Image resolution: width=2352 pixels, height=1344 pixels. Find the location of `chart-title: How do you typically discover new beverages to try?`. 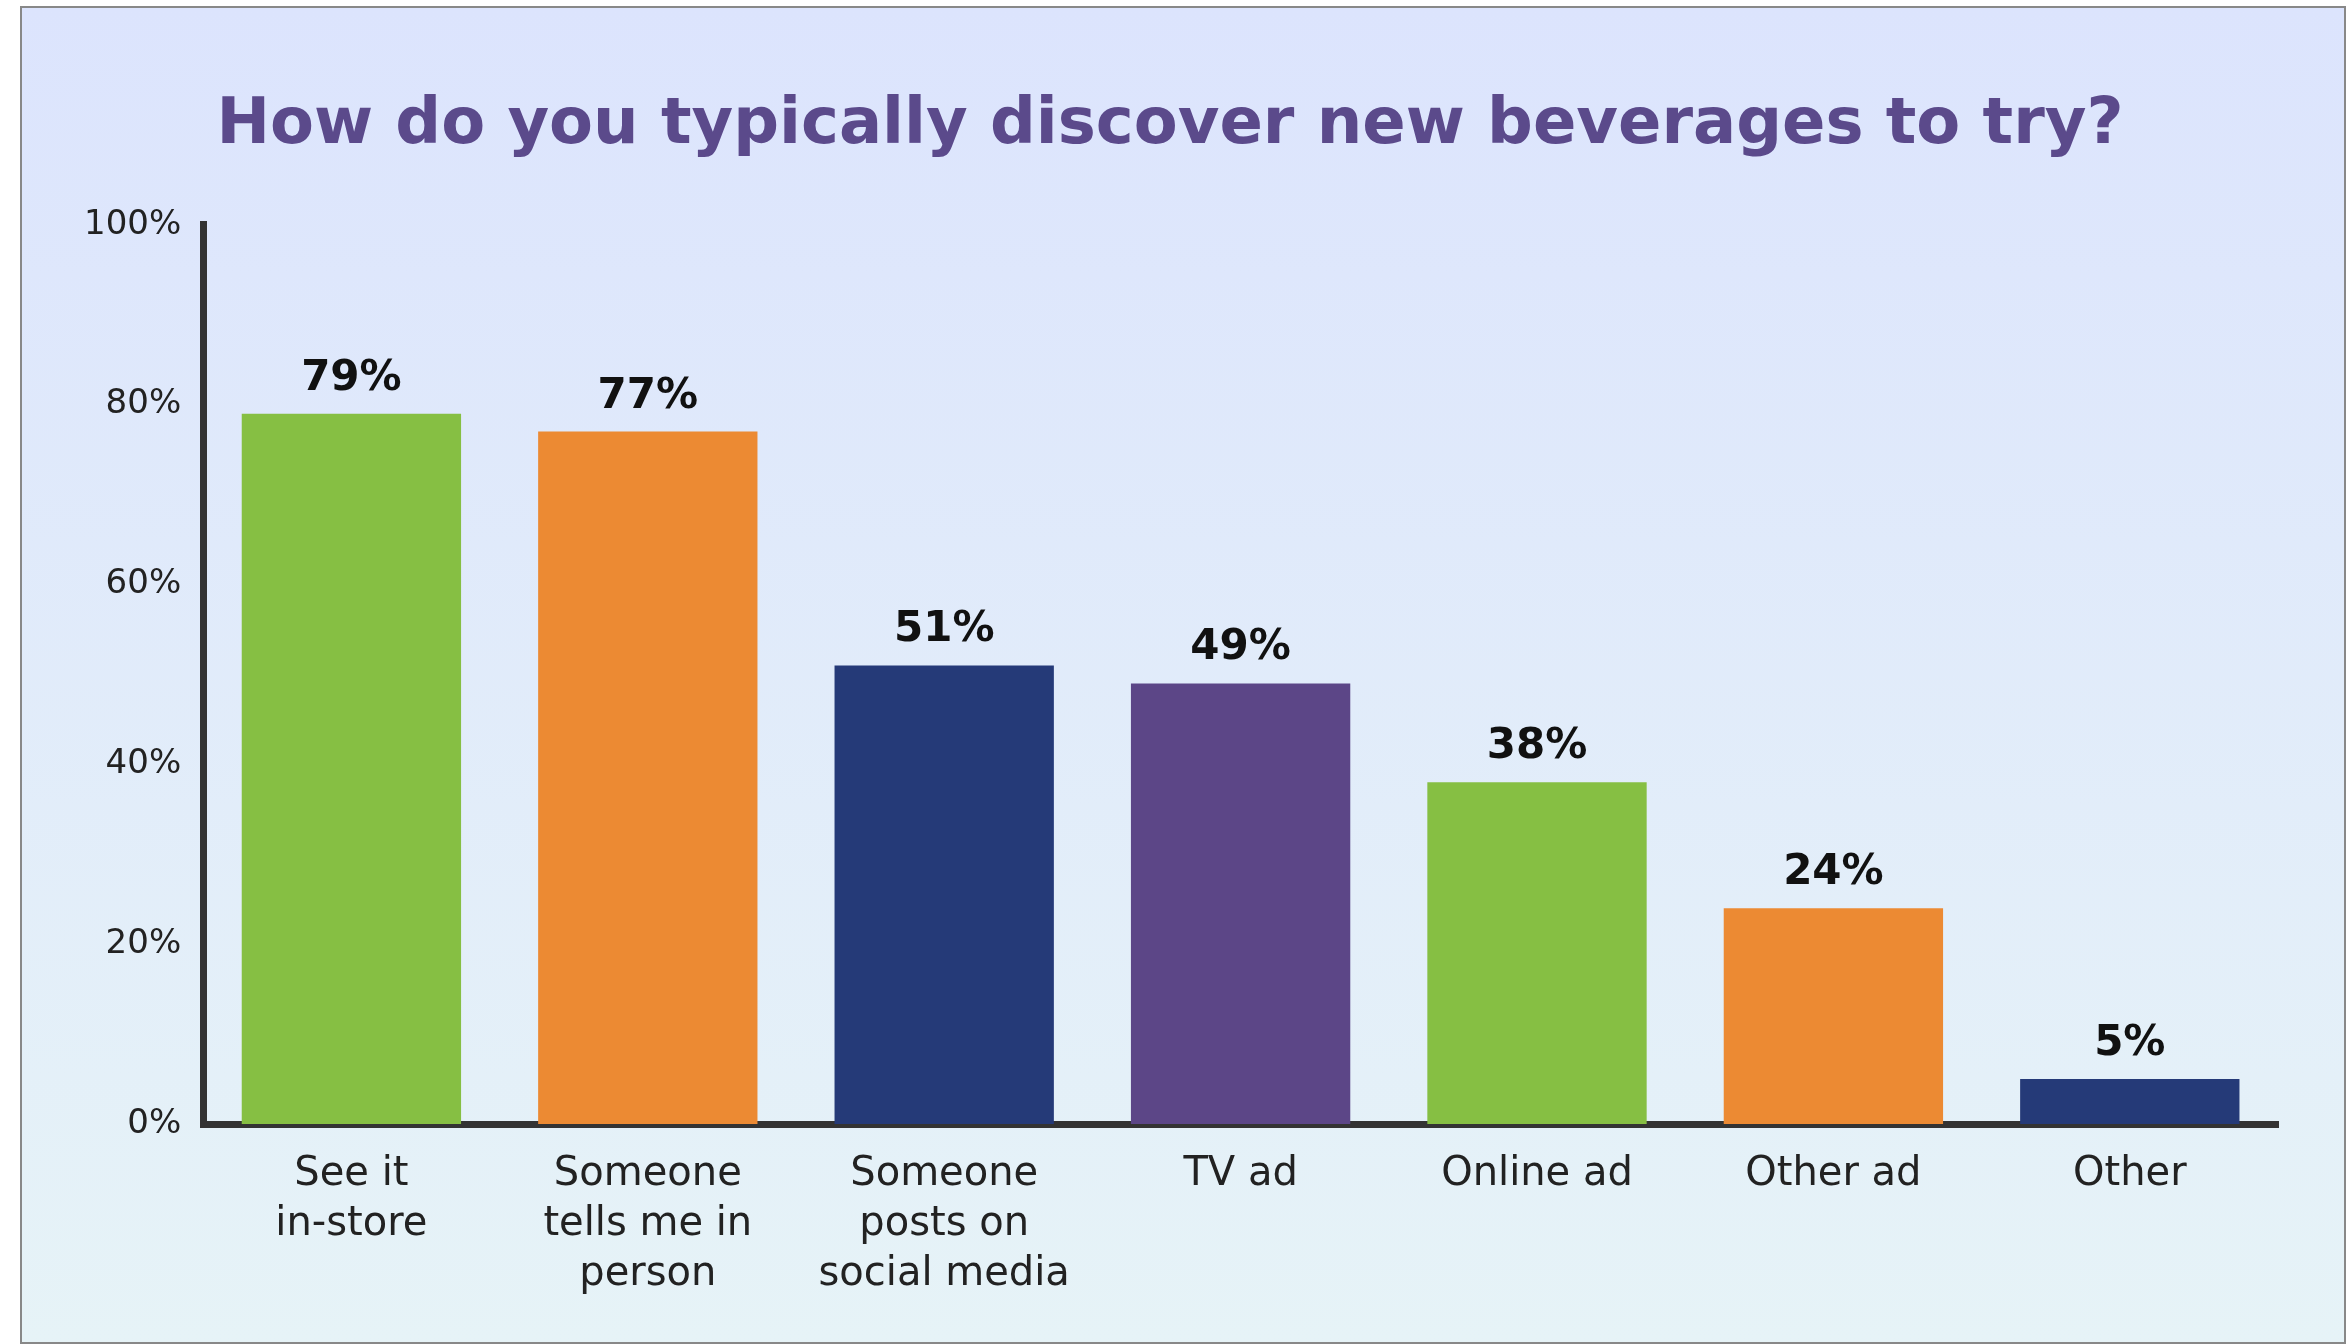

chart-title: How do you typically discover new beverages to try? is located at coordinates (1170, 121).